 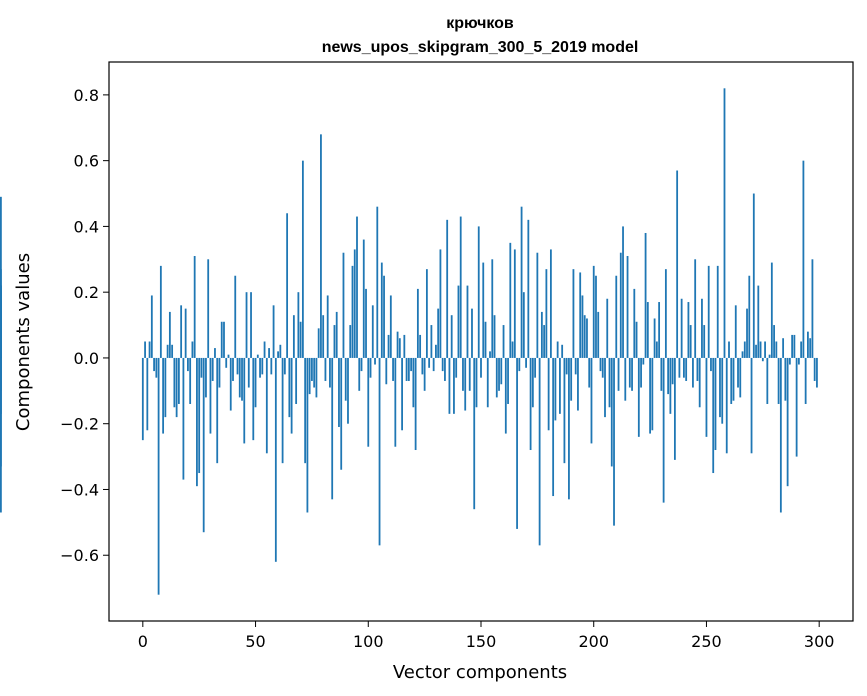 What do you see at coordinates (255, 641) in the screenshot?
I see `x-tick-label: 50` at bounding box center [255, 641].